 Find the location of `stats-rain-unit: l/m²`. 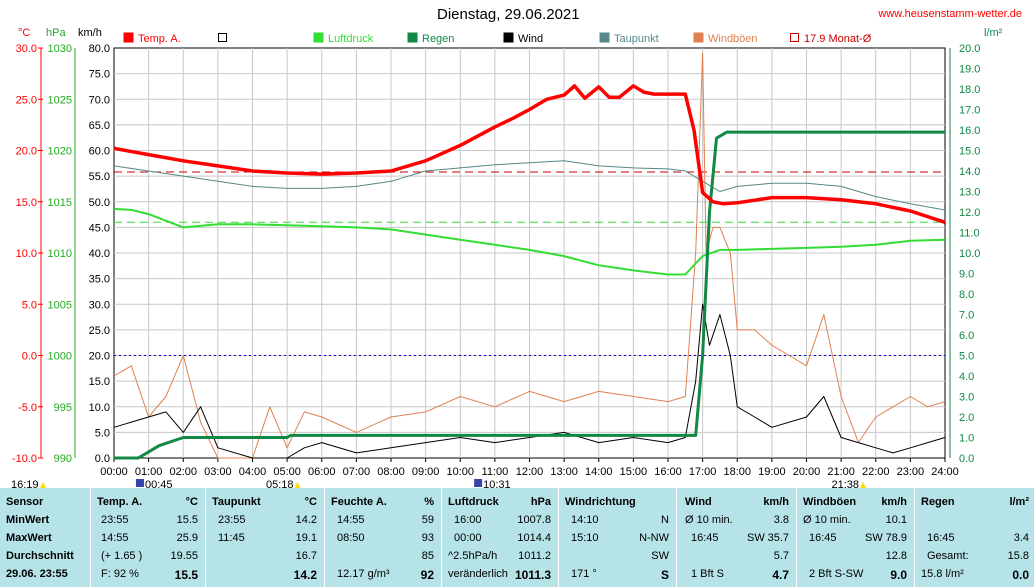

stats-rain-unit: l/m² is located at coordinates (1019, 502).